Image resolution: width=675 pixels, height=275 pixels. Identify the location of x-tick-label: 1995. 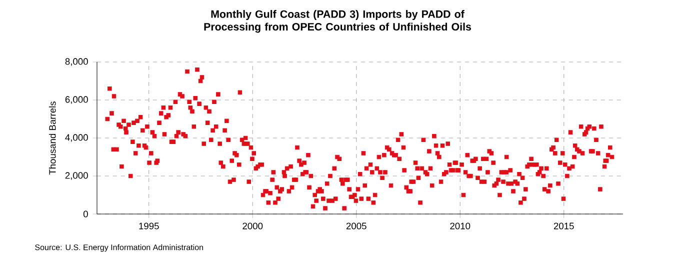
(149, 226).